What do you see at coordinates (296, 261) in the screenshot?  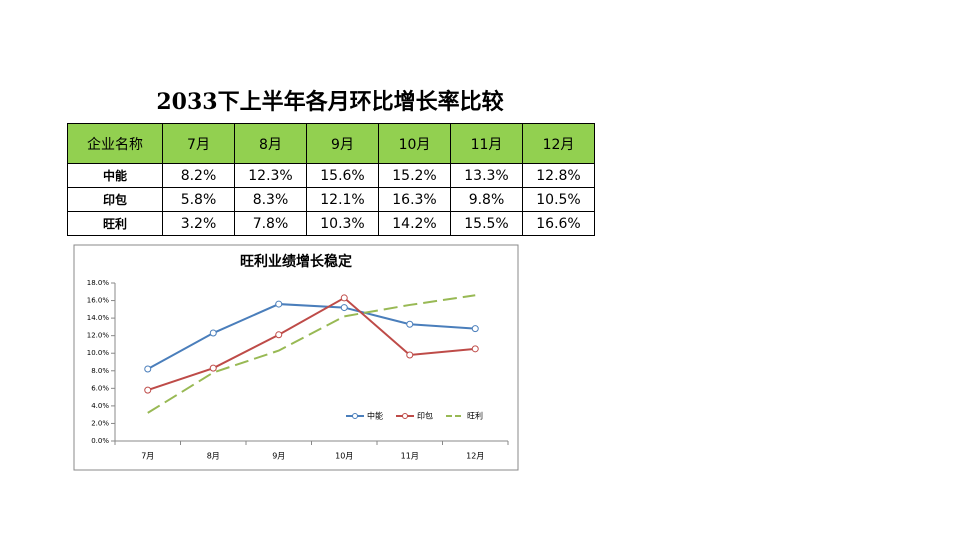 I see `chart-title: 旺利业绩增长稳定` at bounding box center [296, 261].